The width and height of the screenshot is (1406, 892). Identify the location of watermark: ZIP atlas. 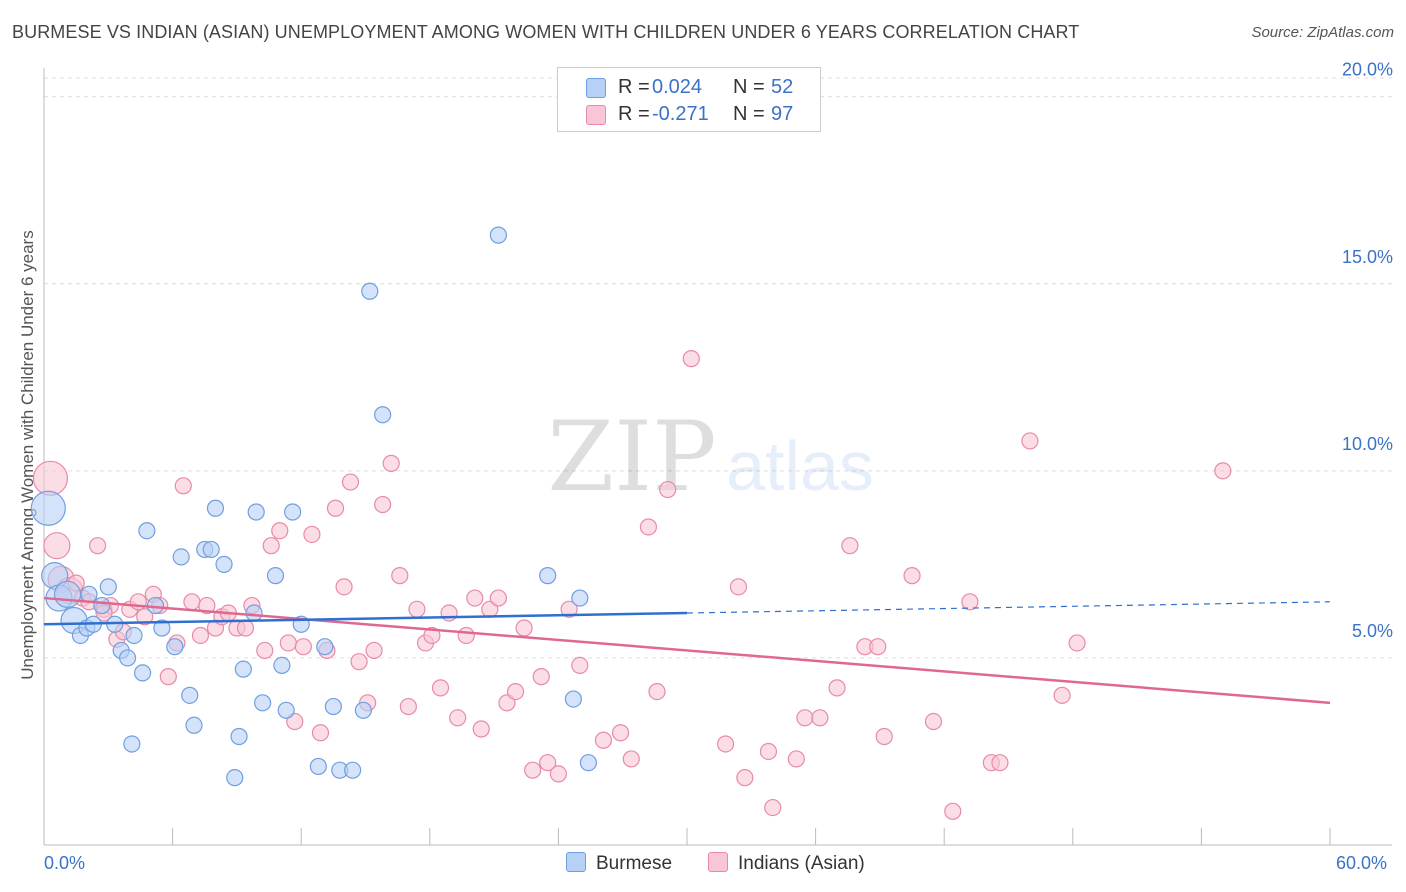
(710, 457).